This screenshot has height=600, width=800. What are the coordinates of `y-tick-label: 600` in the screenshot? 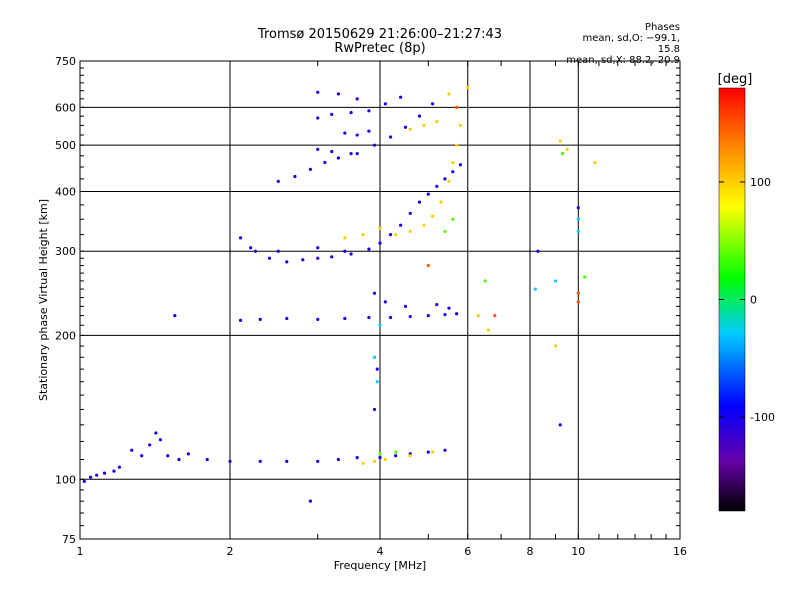 It's located at (65, 107).